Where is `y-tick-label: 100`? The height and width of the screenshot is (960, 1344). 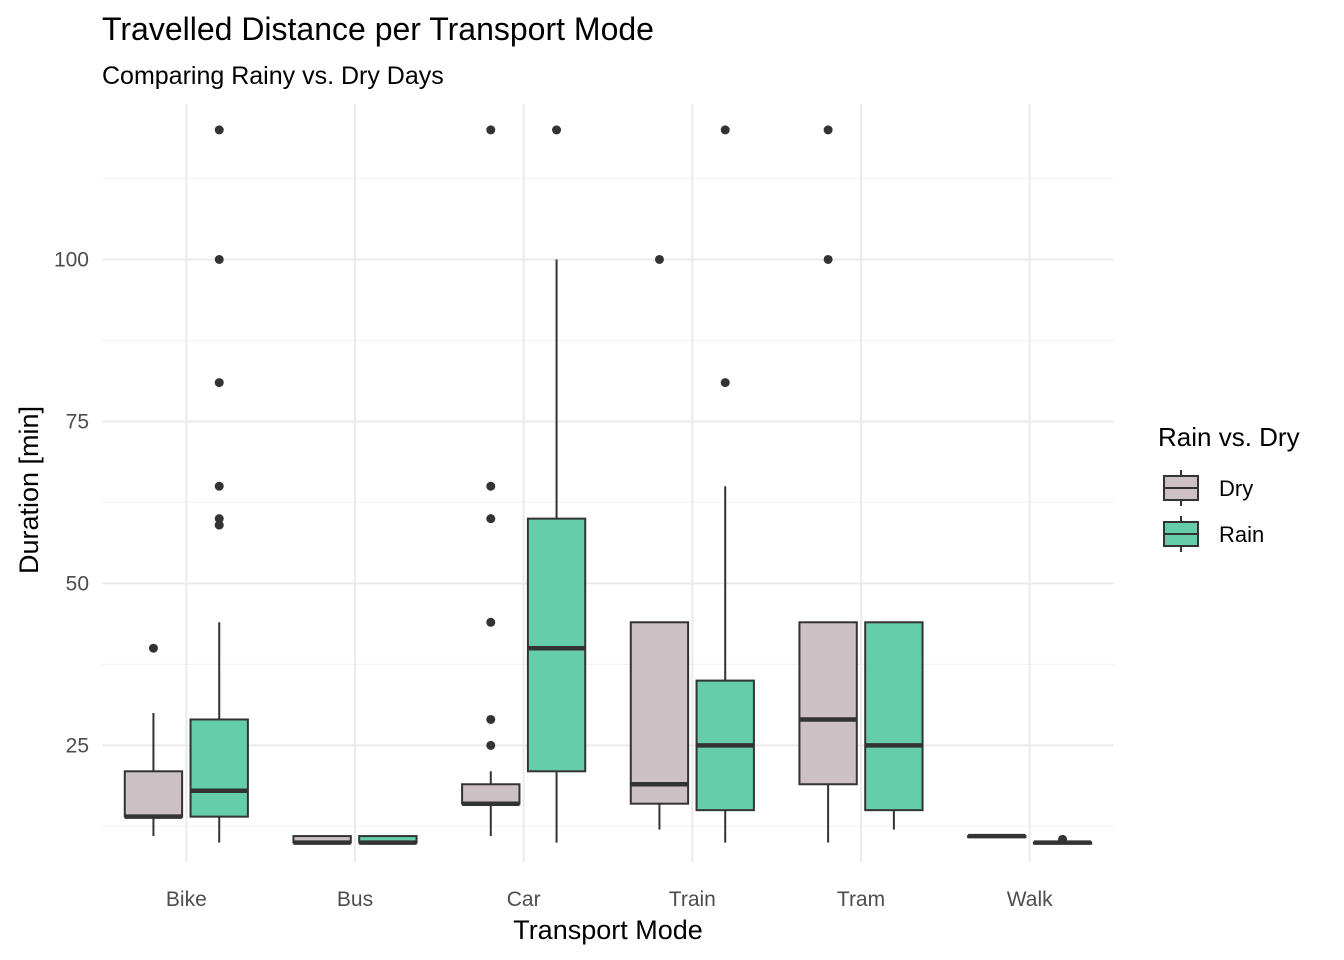 y-tick-label: 100 is located at coordinates (71, 259).